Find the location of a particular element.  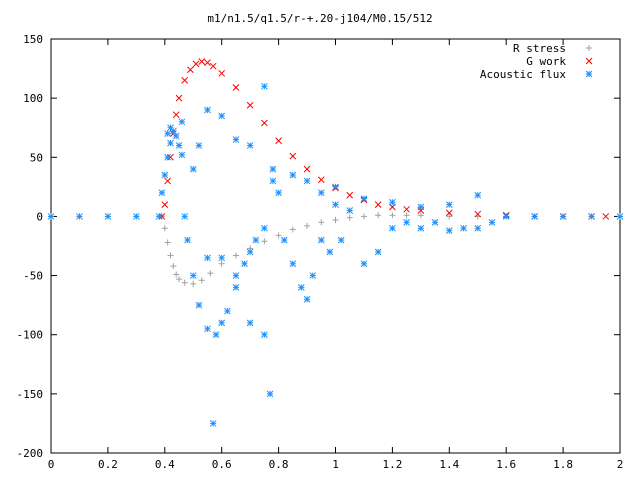

y-tick-label: -100 is located at coordinates (30, 335).